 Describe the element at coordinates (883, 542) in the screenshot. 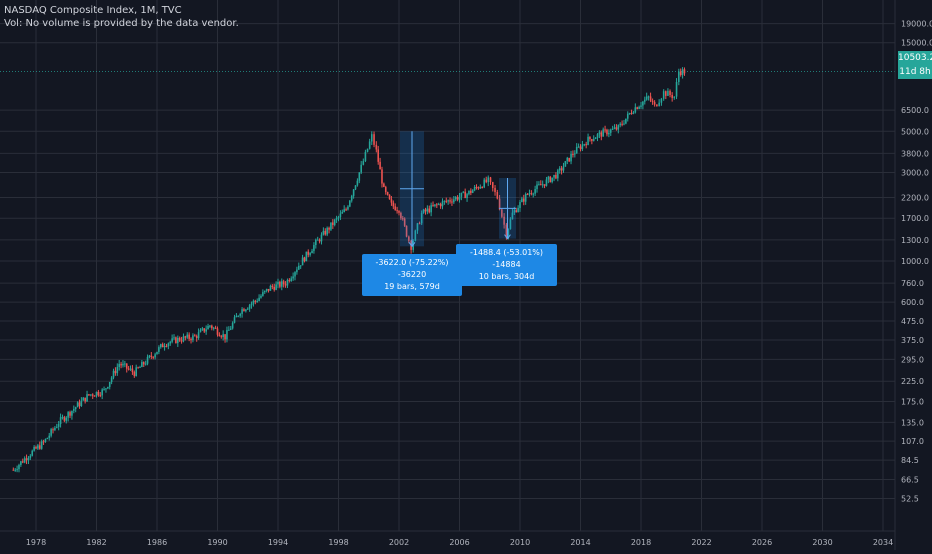

I see `time-tick-label: 2034` at that location.